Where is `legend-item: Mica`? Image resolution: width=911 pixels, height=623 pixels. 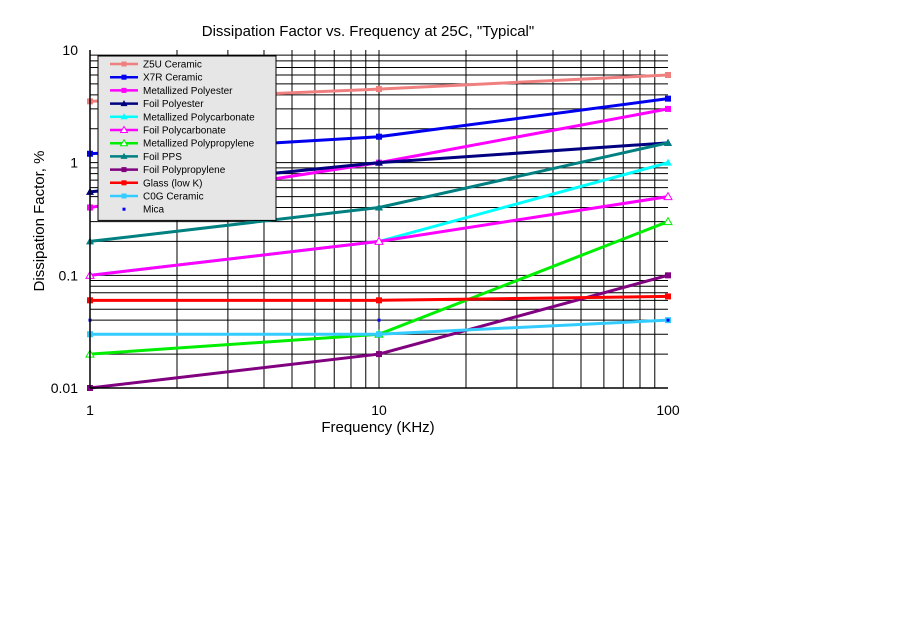 legend-item: Mica is located at coordinates (143, 210).